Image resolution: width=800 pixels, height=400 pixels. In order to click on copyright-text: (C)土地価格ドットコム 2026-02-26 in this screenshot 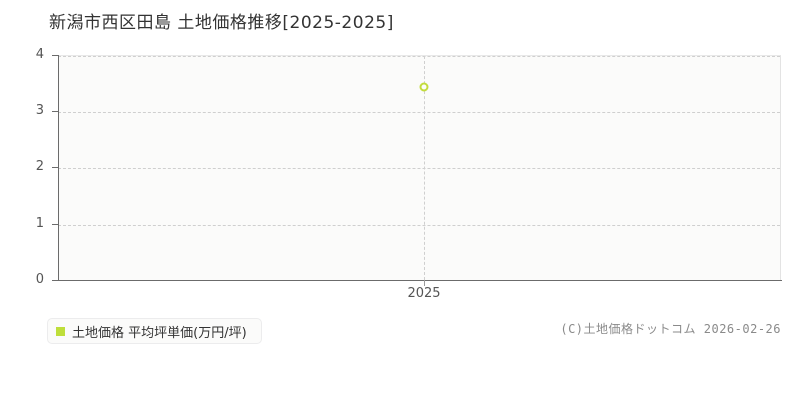, I will do `click(670, 329)`.